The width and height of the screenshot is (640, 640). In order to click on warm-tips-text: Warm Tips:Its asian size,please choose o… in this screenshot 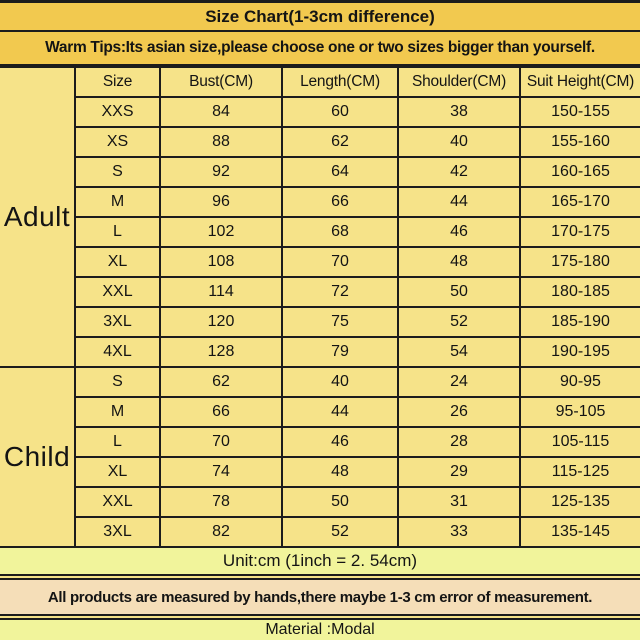, I will do `click(320, 47)`.